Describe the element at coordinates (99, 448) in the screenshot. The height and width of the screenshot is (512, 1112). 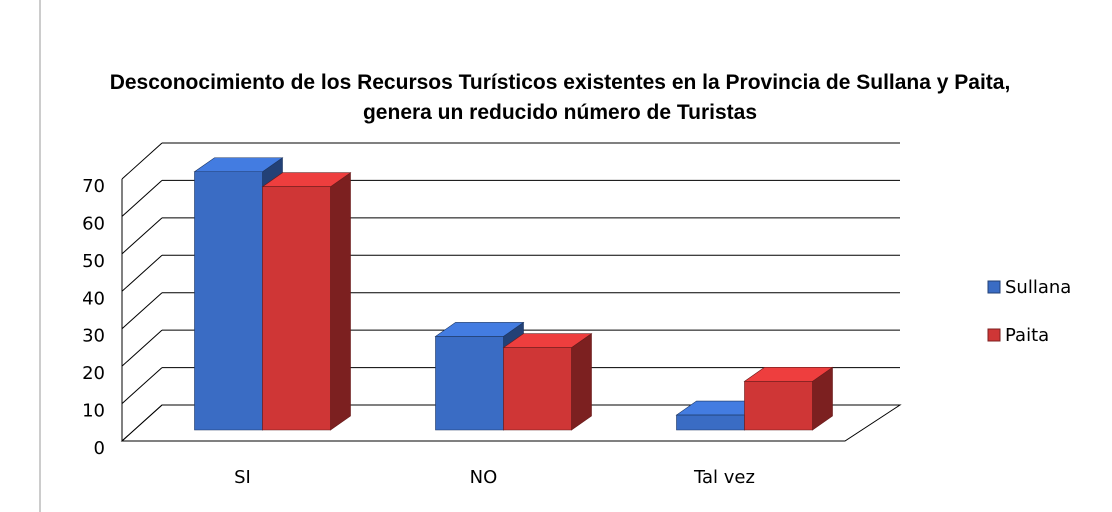
I see `y-tick-label: 0` at that location.